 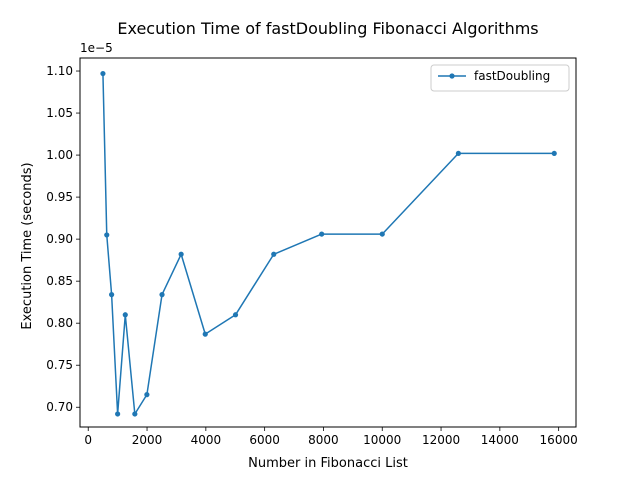 What do you see at coordinates (147, 440) in the screenshot?
I see `x-tick-label: 2000` at bounding box center [147, 440].